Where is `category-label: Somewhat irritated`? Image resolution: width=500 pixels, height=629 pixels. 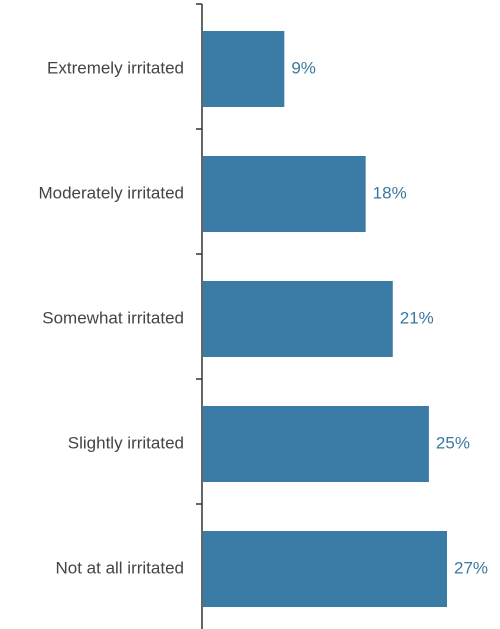
category-label: Somewhat irritated is located at coordinates (113, 317).